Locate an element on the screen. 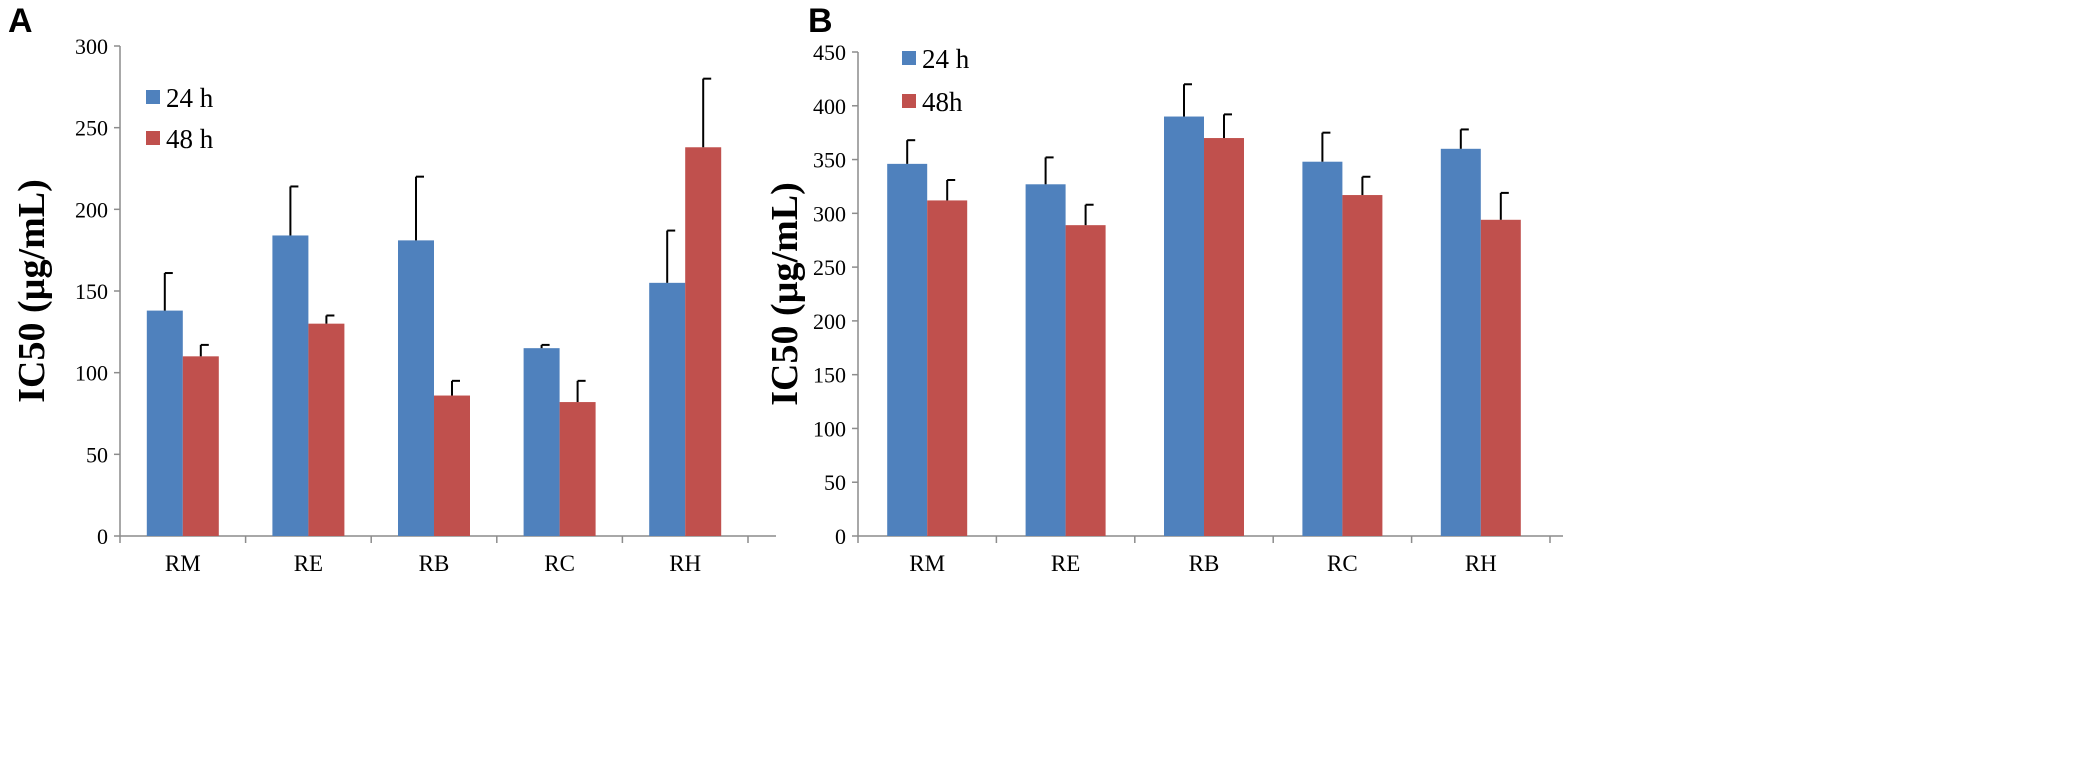  panel-label: B is located at coordinates (820, 21).